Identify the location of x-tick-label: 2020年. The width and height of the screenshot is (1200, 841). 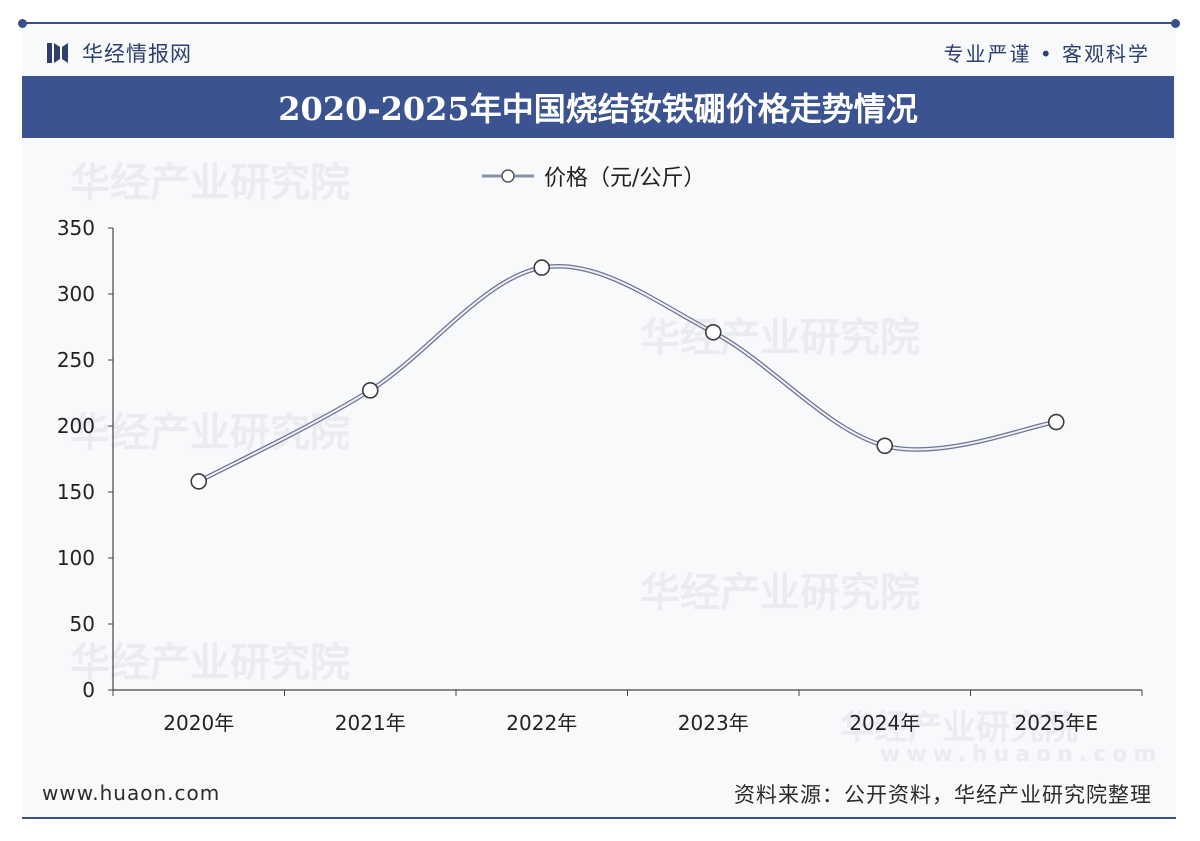
(198, 723).